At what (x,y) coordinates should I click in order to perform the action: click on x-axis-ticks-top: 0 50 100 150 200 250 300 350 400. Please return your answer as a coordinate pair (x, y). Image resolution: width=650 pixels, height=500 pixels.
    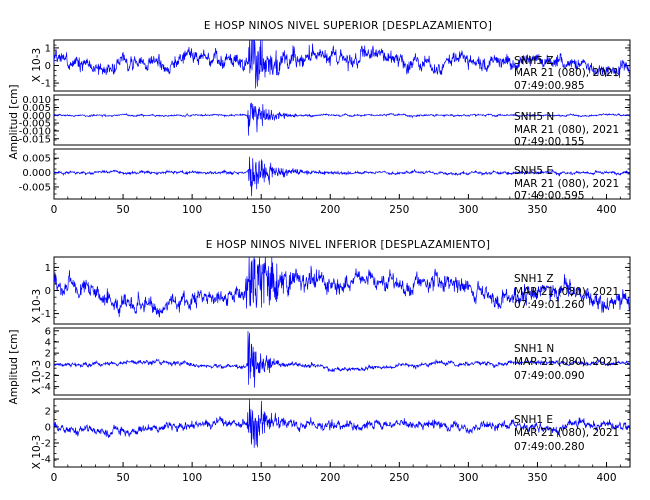
    Looking at the image, I should click on (336, 205).